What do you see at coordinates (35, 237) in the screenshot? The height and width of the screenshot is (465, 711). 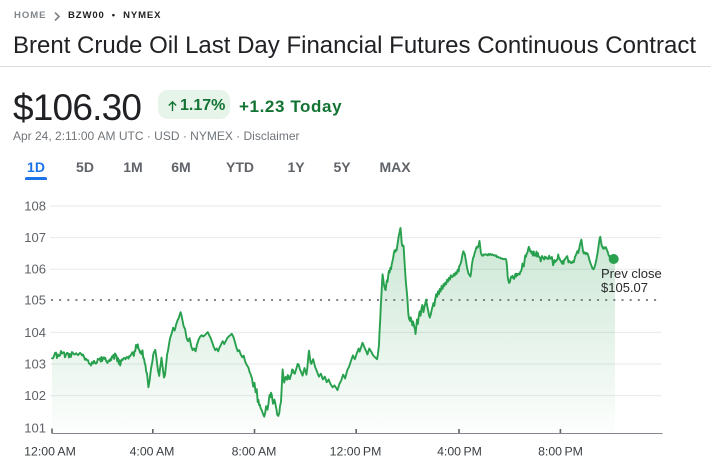 I see `svg-text: 107` at bounding box center [35, 237].